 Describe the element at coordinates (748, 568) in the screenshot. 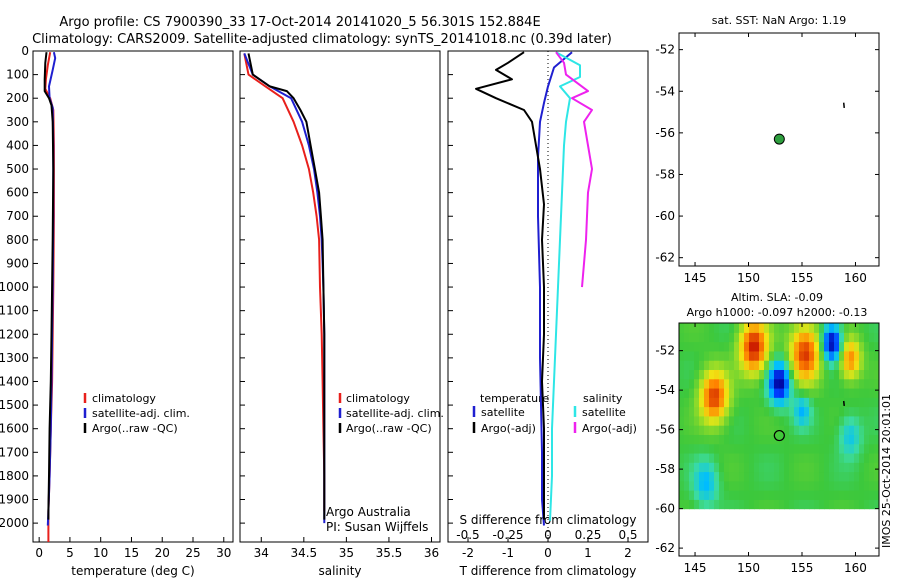

I see `map-x-tick-label: 150` at that location.